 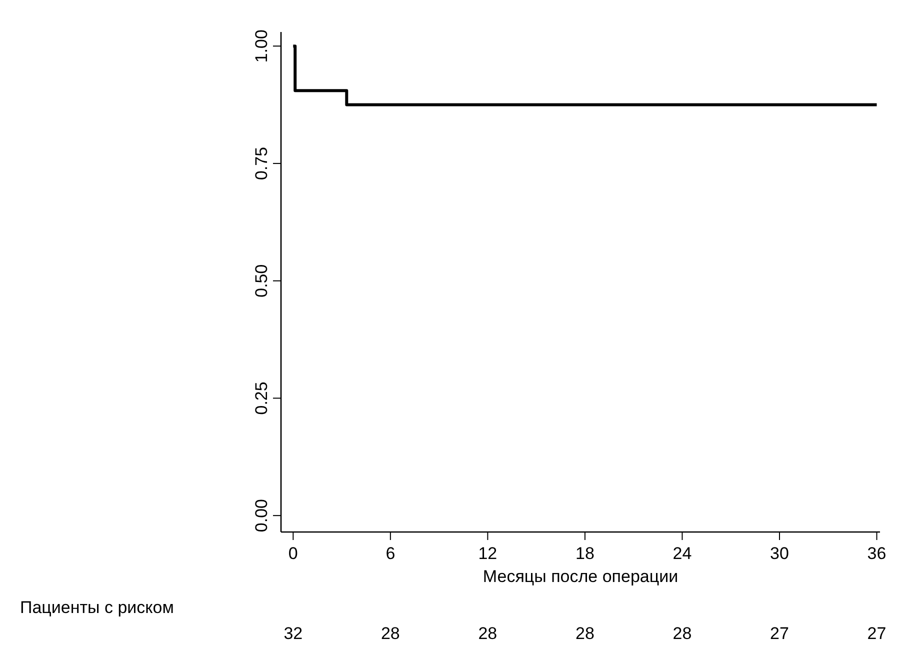 What do you see at coordinates (97, 607) in the screenshot?
I see `text: Пациенты с риском` at bounding box center [97, 607].